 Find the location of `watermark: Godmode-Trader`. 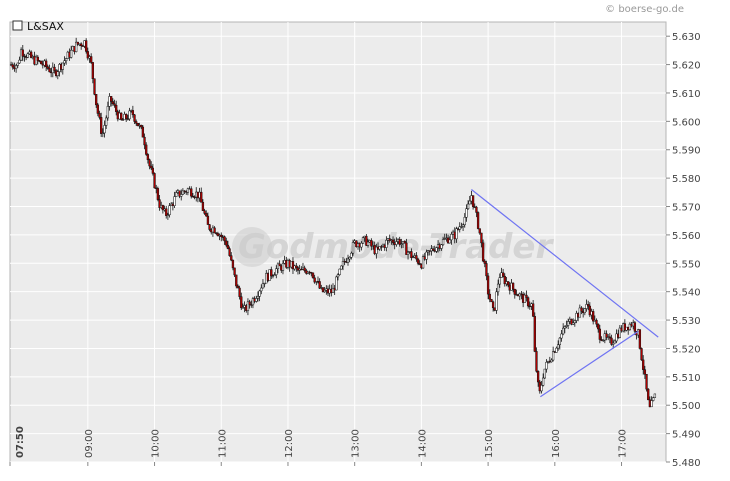

watermark: Godmode-Trader is located at coordinates (393, 247).